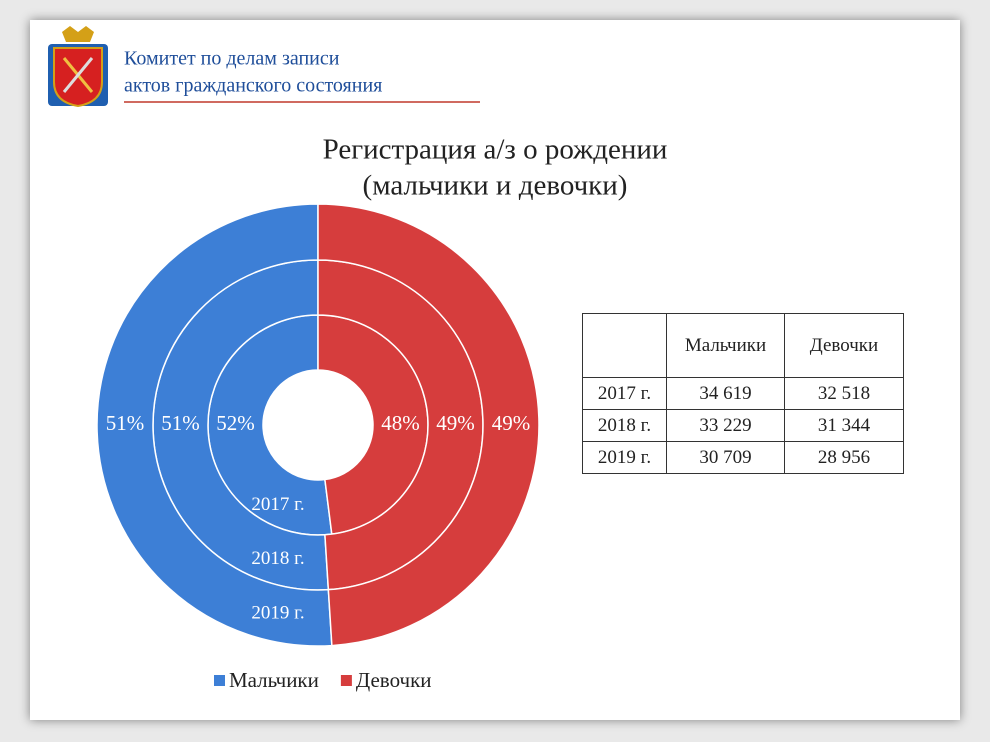  What do you see at coordinates (495, 186) in the screenshot?
I see `chart-title: (мальчики и девочки)` at bounding box center [495, 186].